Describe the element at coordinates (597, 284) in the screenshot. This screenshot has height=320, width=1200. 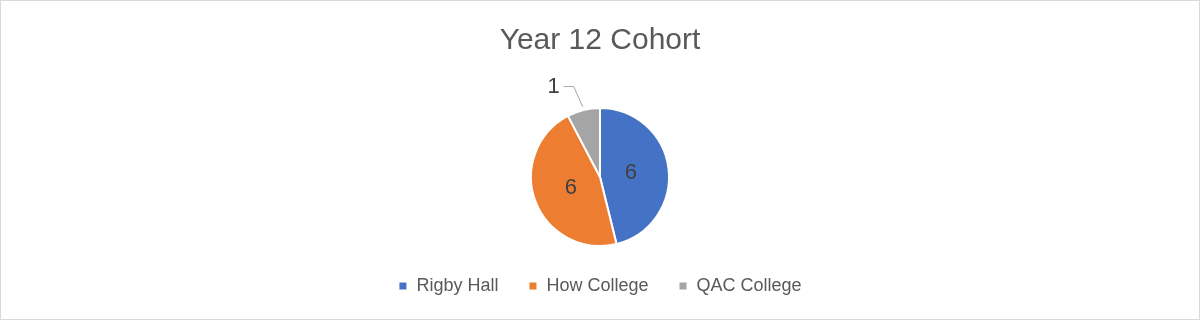
I see `legend-label: How College` at that location.